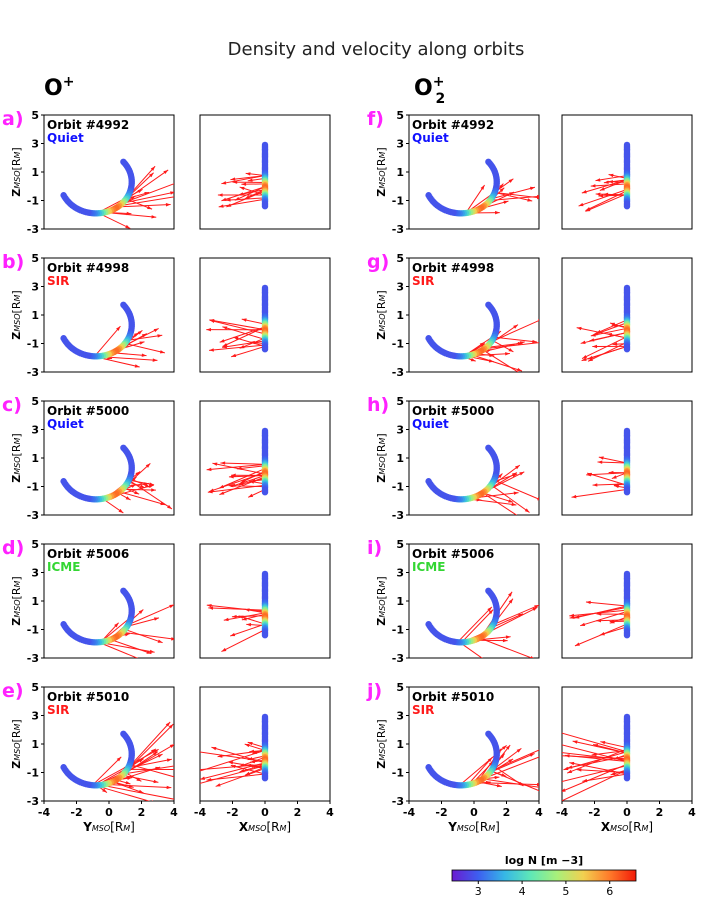  Describe the element at coordinates (330, 812) in the screenshot. I see `x-tick-label: 4` at that location.